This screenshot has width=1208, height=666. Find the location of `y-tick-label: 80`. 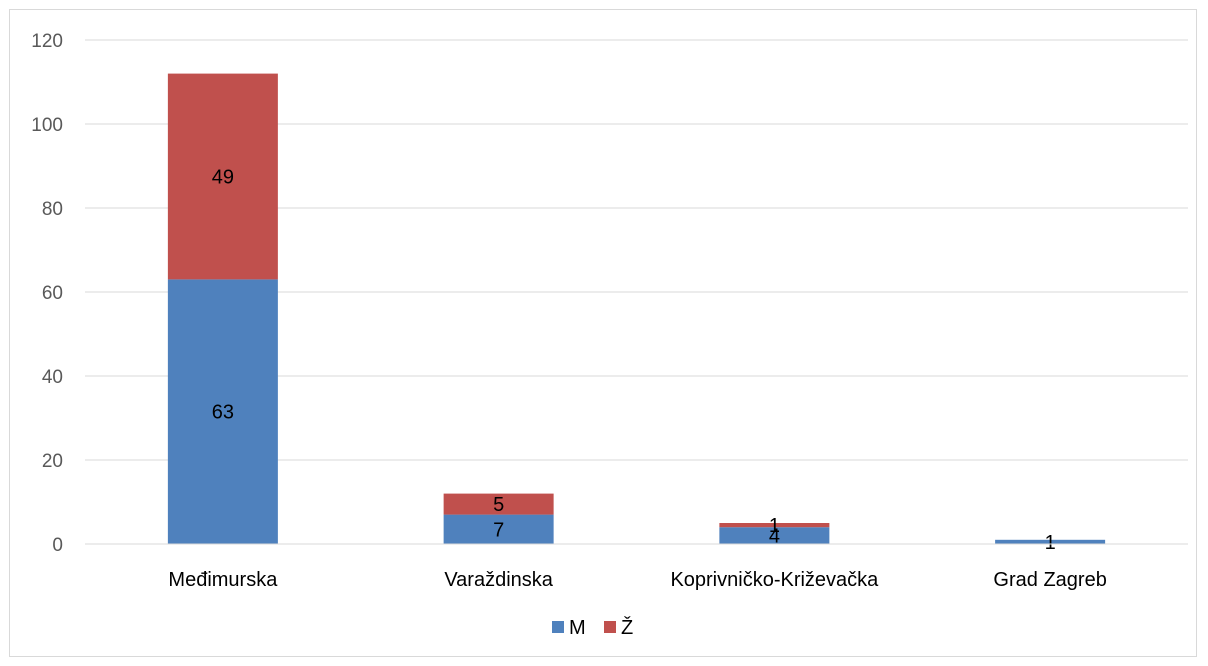

y-tick-label: 80 is located at coordinates (52, 209).